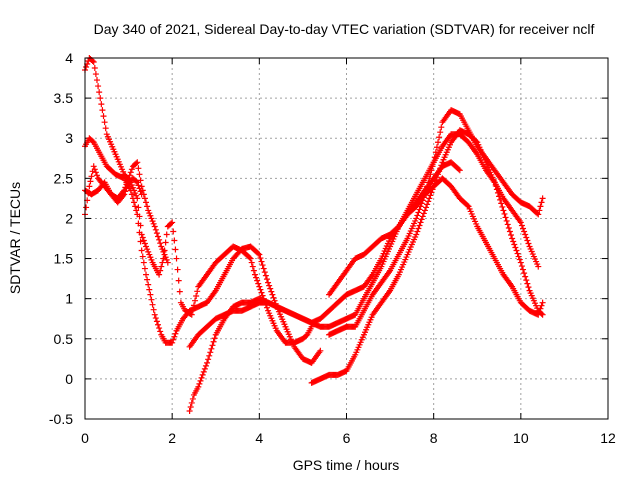  What do you see at coordinates (69, 138) in the screenshot?
I see `y-tick-label: 3` at bounding box center [69, 138].